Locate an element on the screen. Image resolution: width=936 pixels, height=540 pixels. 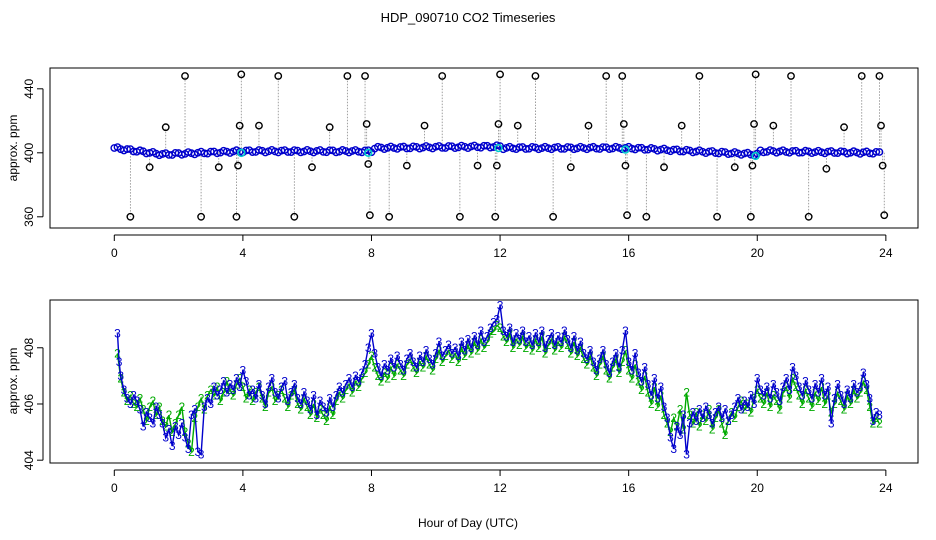
bottom-panel-y-tick-label: 406 is located at coordinates (29, 404).